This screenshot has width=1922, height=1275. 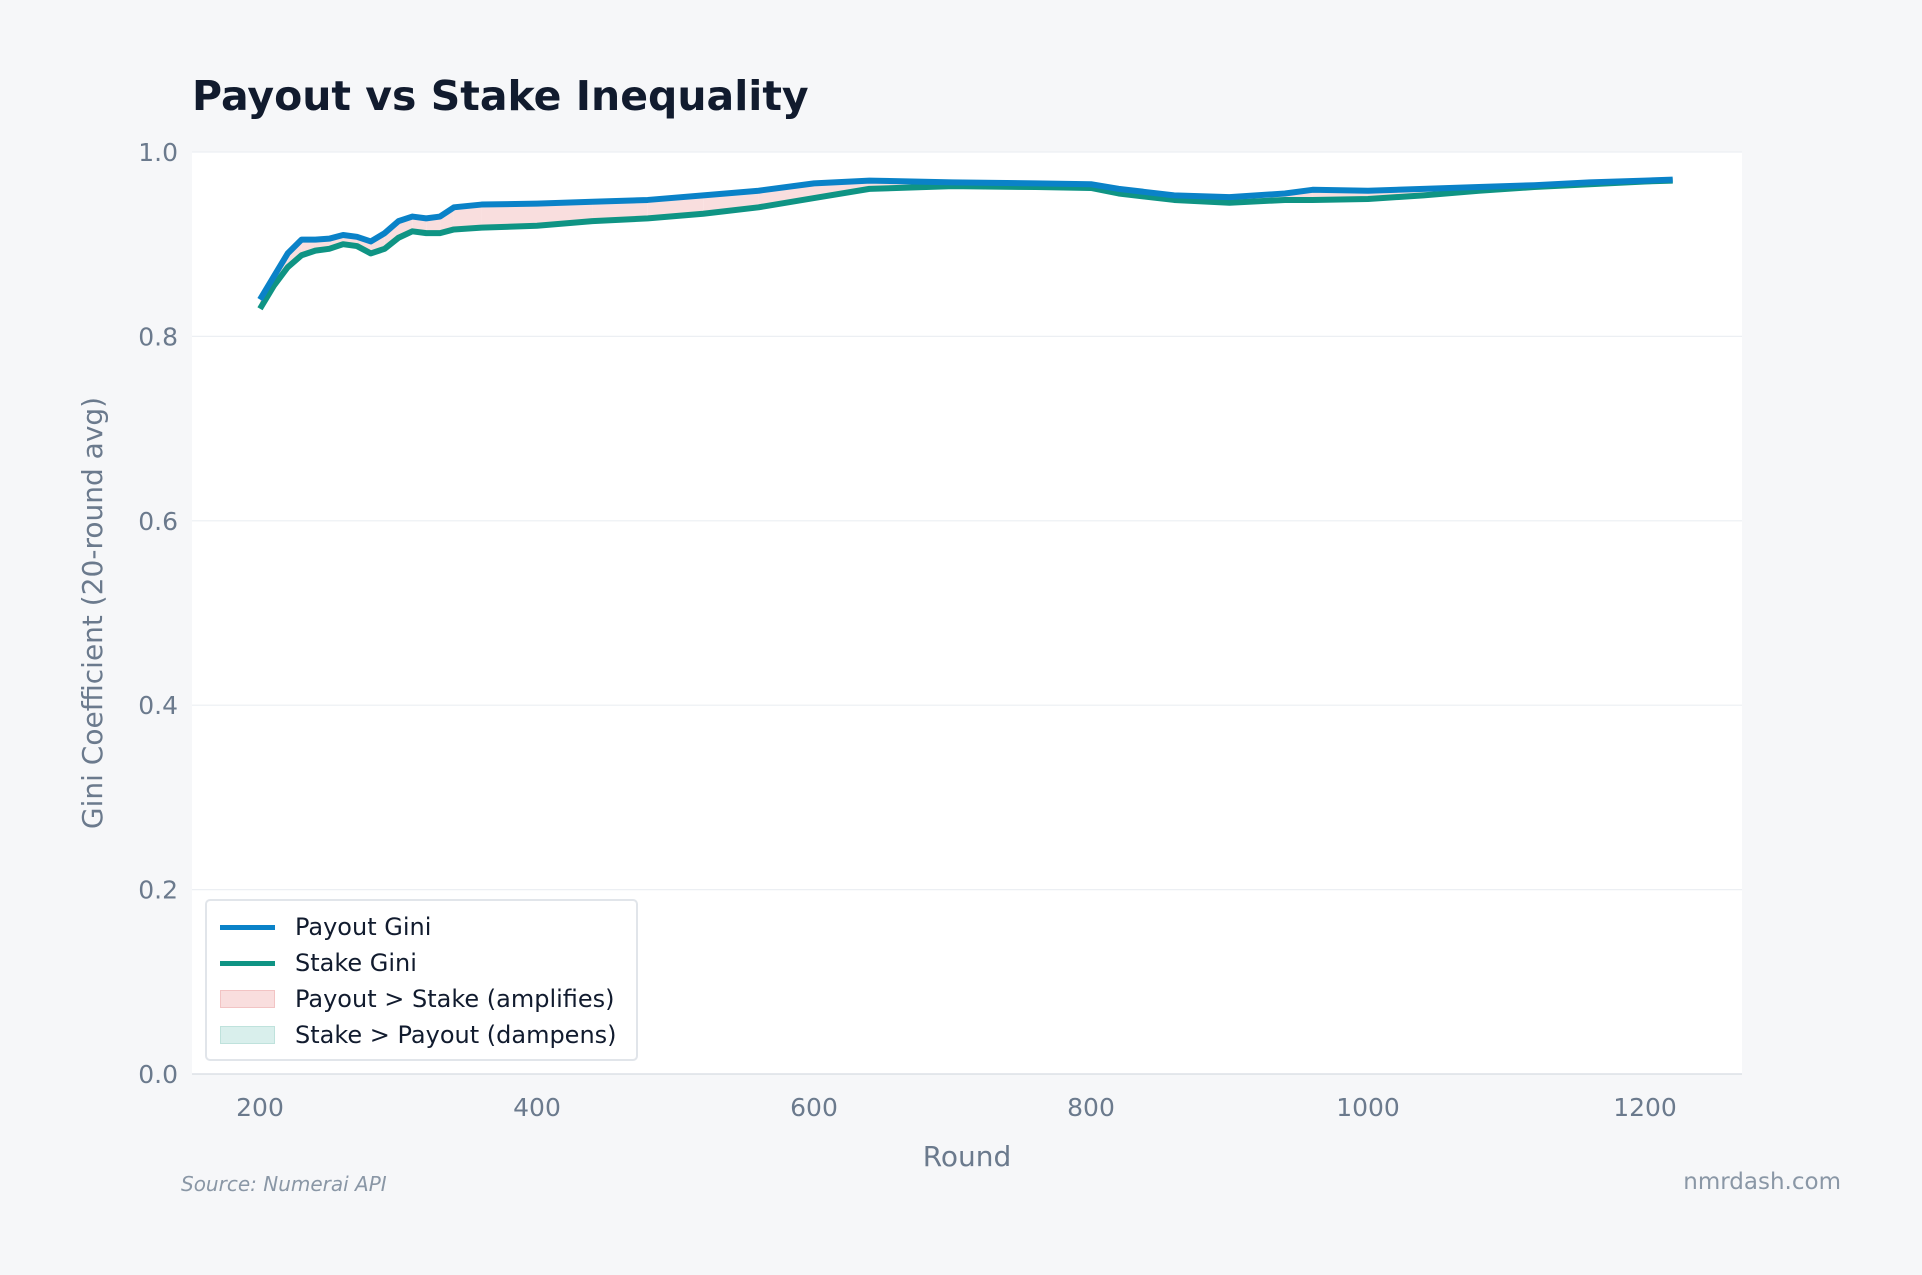 I want to click on legend-label-stake: Stake Gini, so click(x=356, y=963).